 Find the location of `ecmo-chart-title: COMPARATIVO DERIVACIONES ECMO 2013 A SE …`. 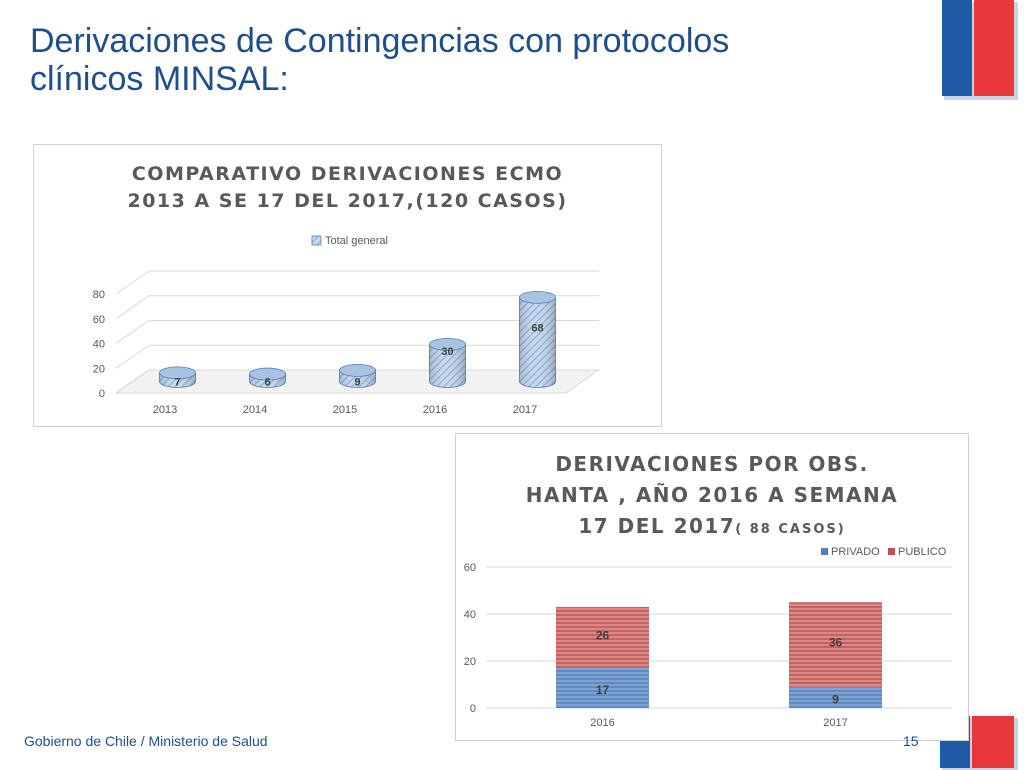

ecmo-chart-title: COMPARATIVO DERIVACIONES ECMO 2013 A SE … is located at coordinates (347, 188).